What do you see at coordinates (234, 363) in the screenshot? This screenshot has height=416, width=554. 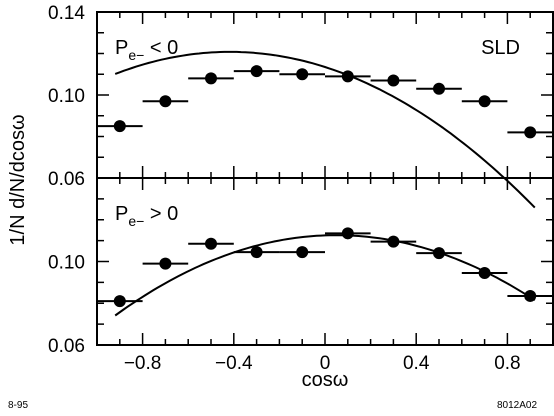 I see `x-tick-label: −0.4` at bounding box center [234, 363].